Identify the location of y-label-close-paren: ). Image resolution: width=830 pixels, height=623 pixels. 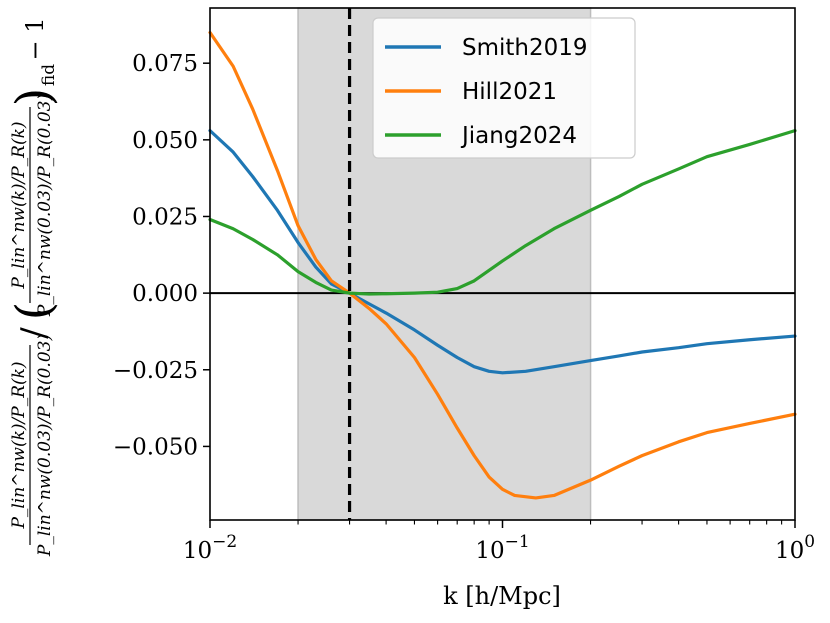
(34, 97).